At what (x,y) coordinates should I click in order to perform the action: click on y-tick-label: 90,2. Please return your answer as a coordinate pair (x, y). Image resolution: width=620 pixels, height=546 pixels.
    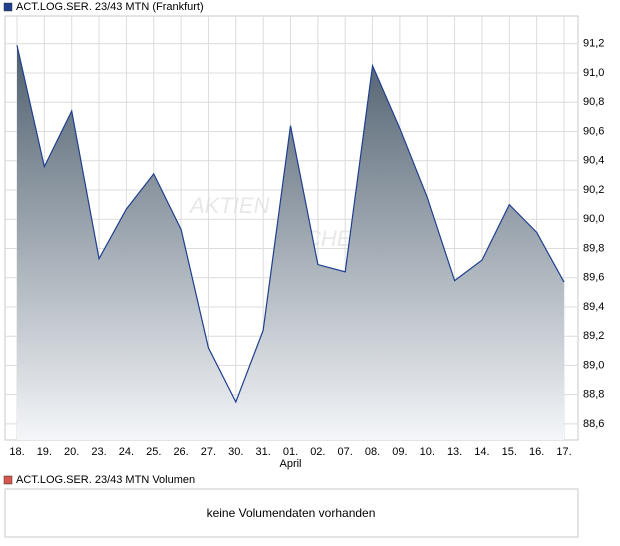
    Looking at the image, I should click on (593, 190).